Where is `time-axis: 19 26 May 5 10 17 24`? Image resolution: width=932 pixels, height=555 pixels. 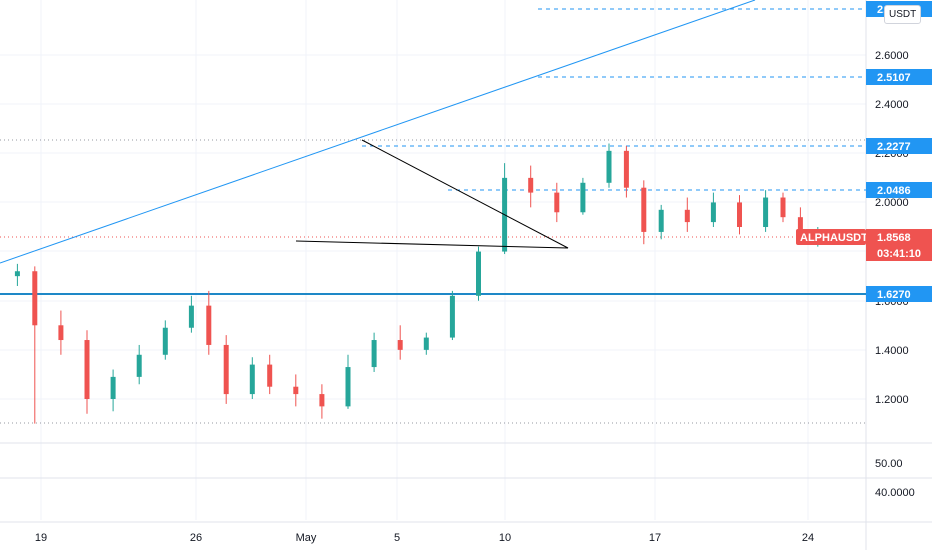 time-axis: 19 26 May 5 10 17 24 is located at coordinates (424, 538).